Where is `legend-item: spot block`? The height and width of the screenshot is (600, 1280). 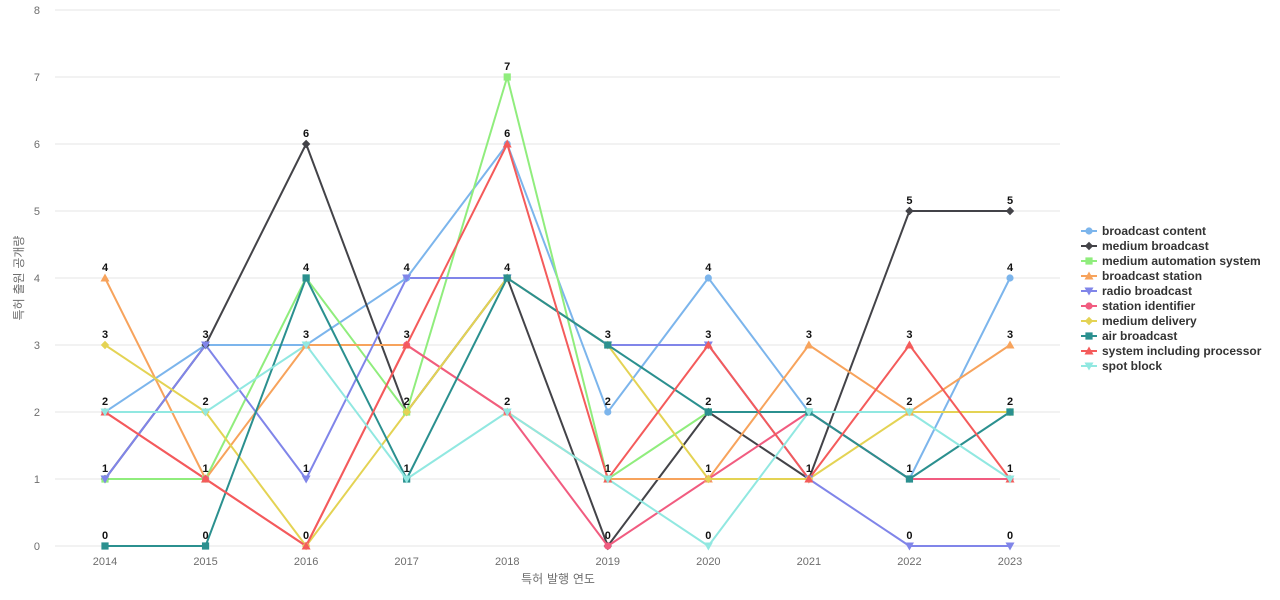
legend-item: spot block is located at coordinates (1121, 366).